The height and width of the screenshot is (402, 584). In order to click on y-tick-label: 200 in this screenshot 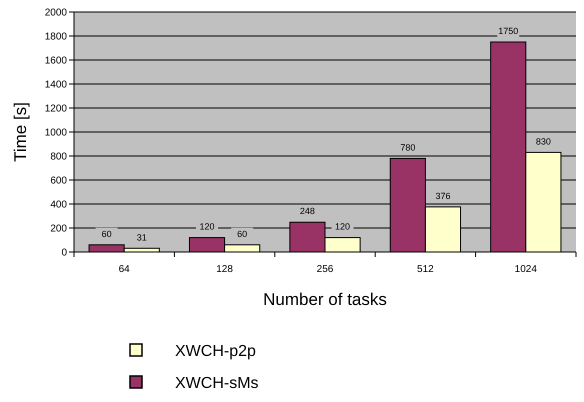, I will do `click(59, 229)`.